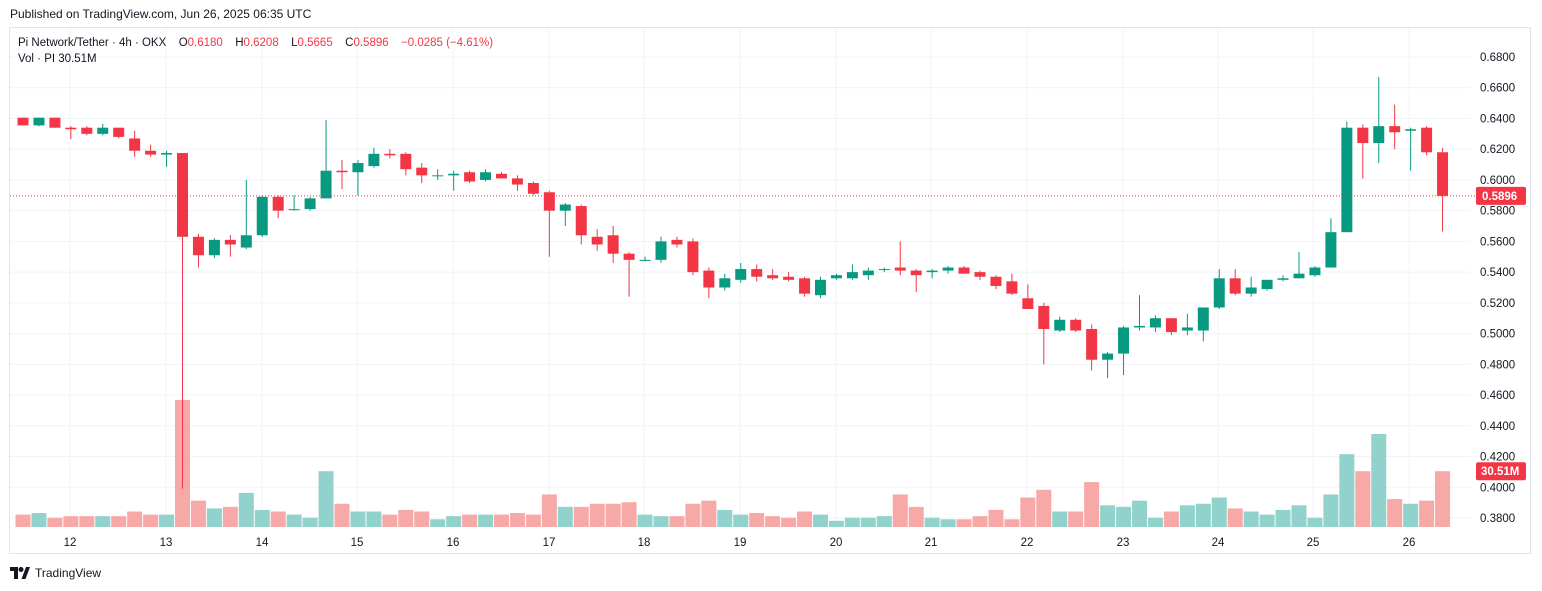 This screenshot has width=1542, height=591. Describe the element at coordinates (70, 543) in the screenshot. I see `x-tick-label: 12` at that location.